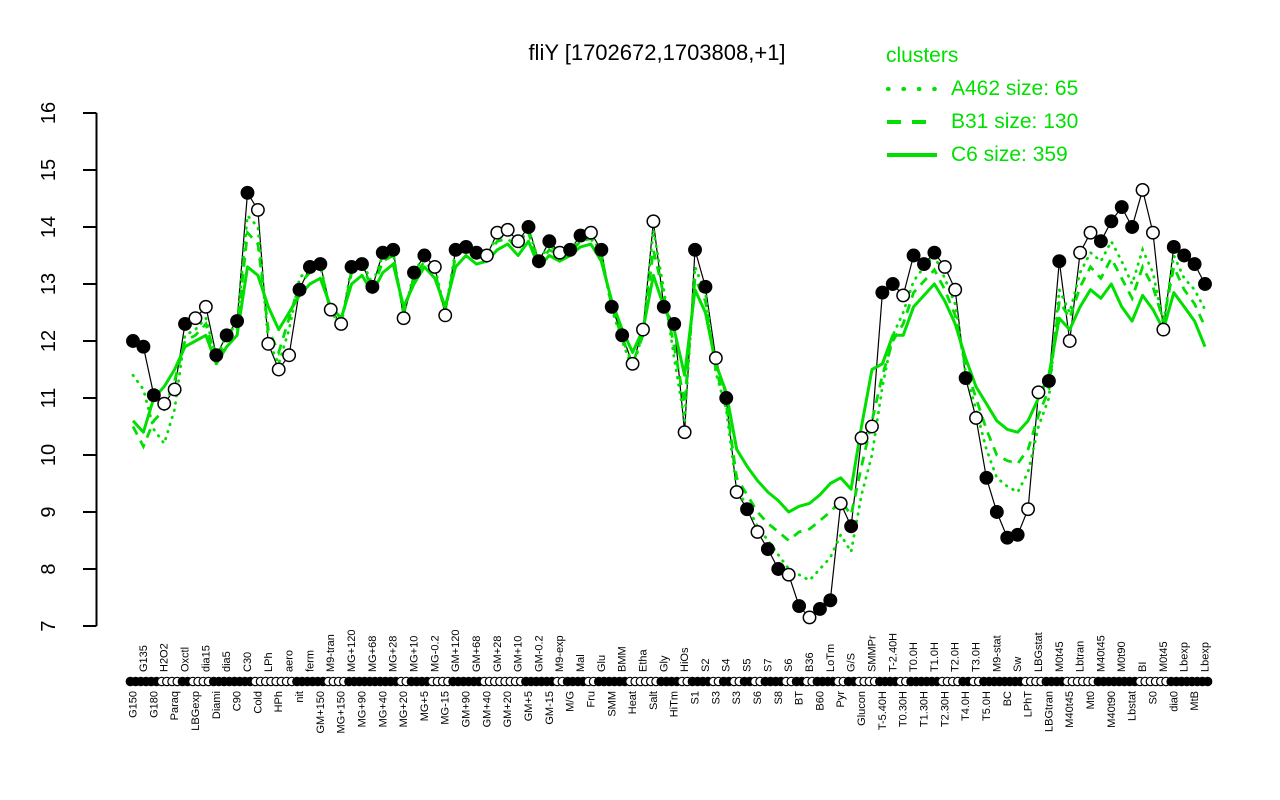 This screenshot has height=800, width=1280. Describe the element at coordinates (1164, 656) in the screenshot. I see `condition-label: M0t45` at that location.